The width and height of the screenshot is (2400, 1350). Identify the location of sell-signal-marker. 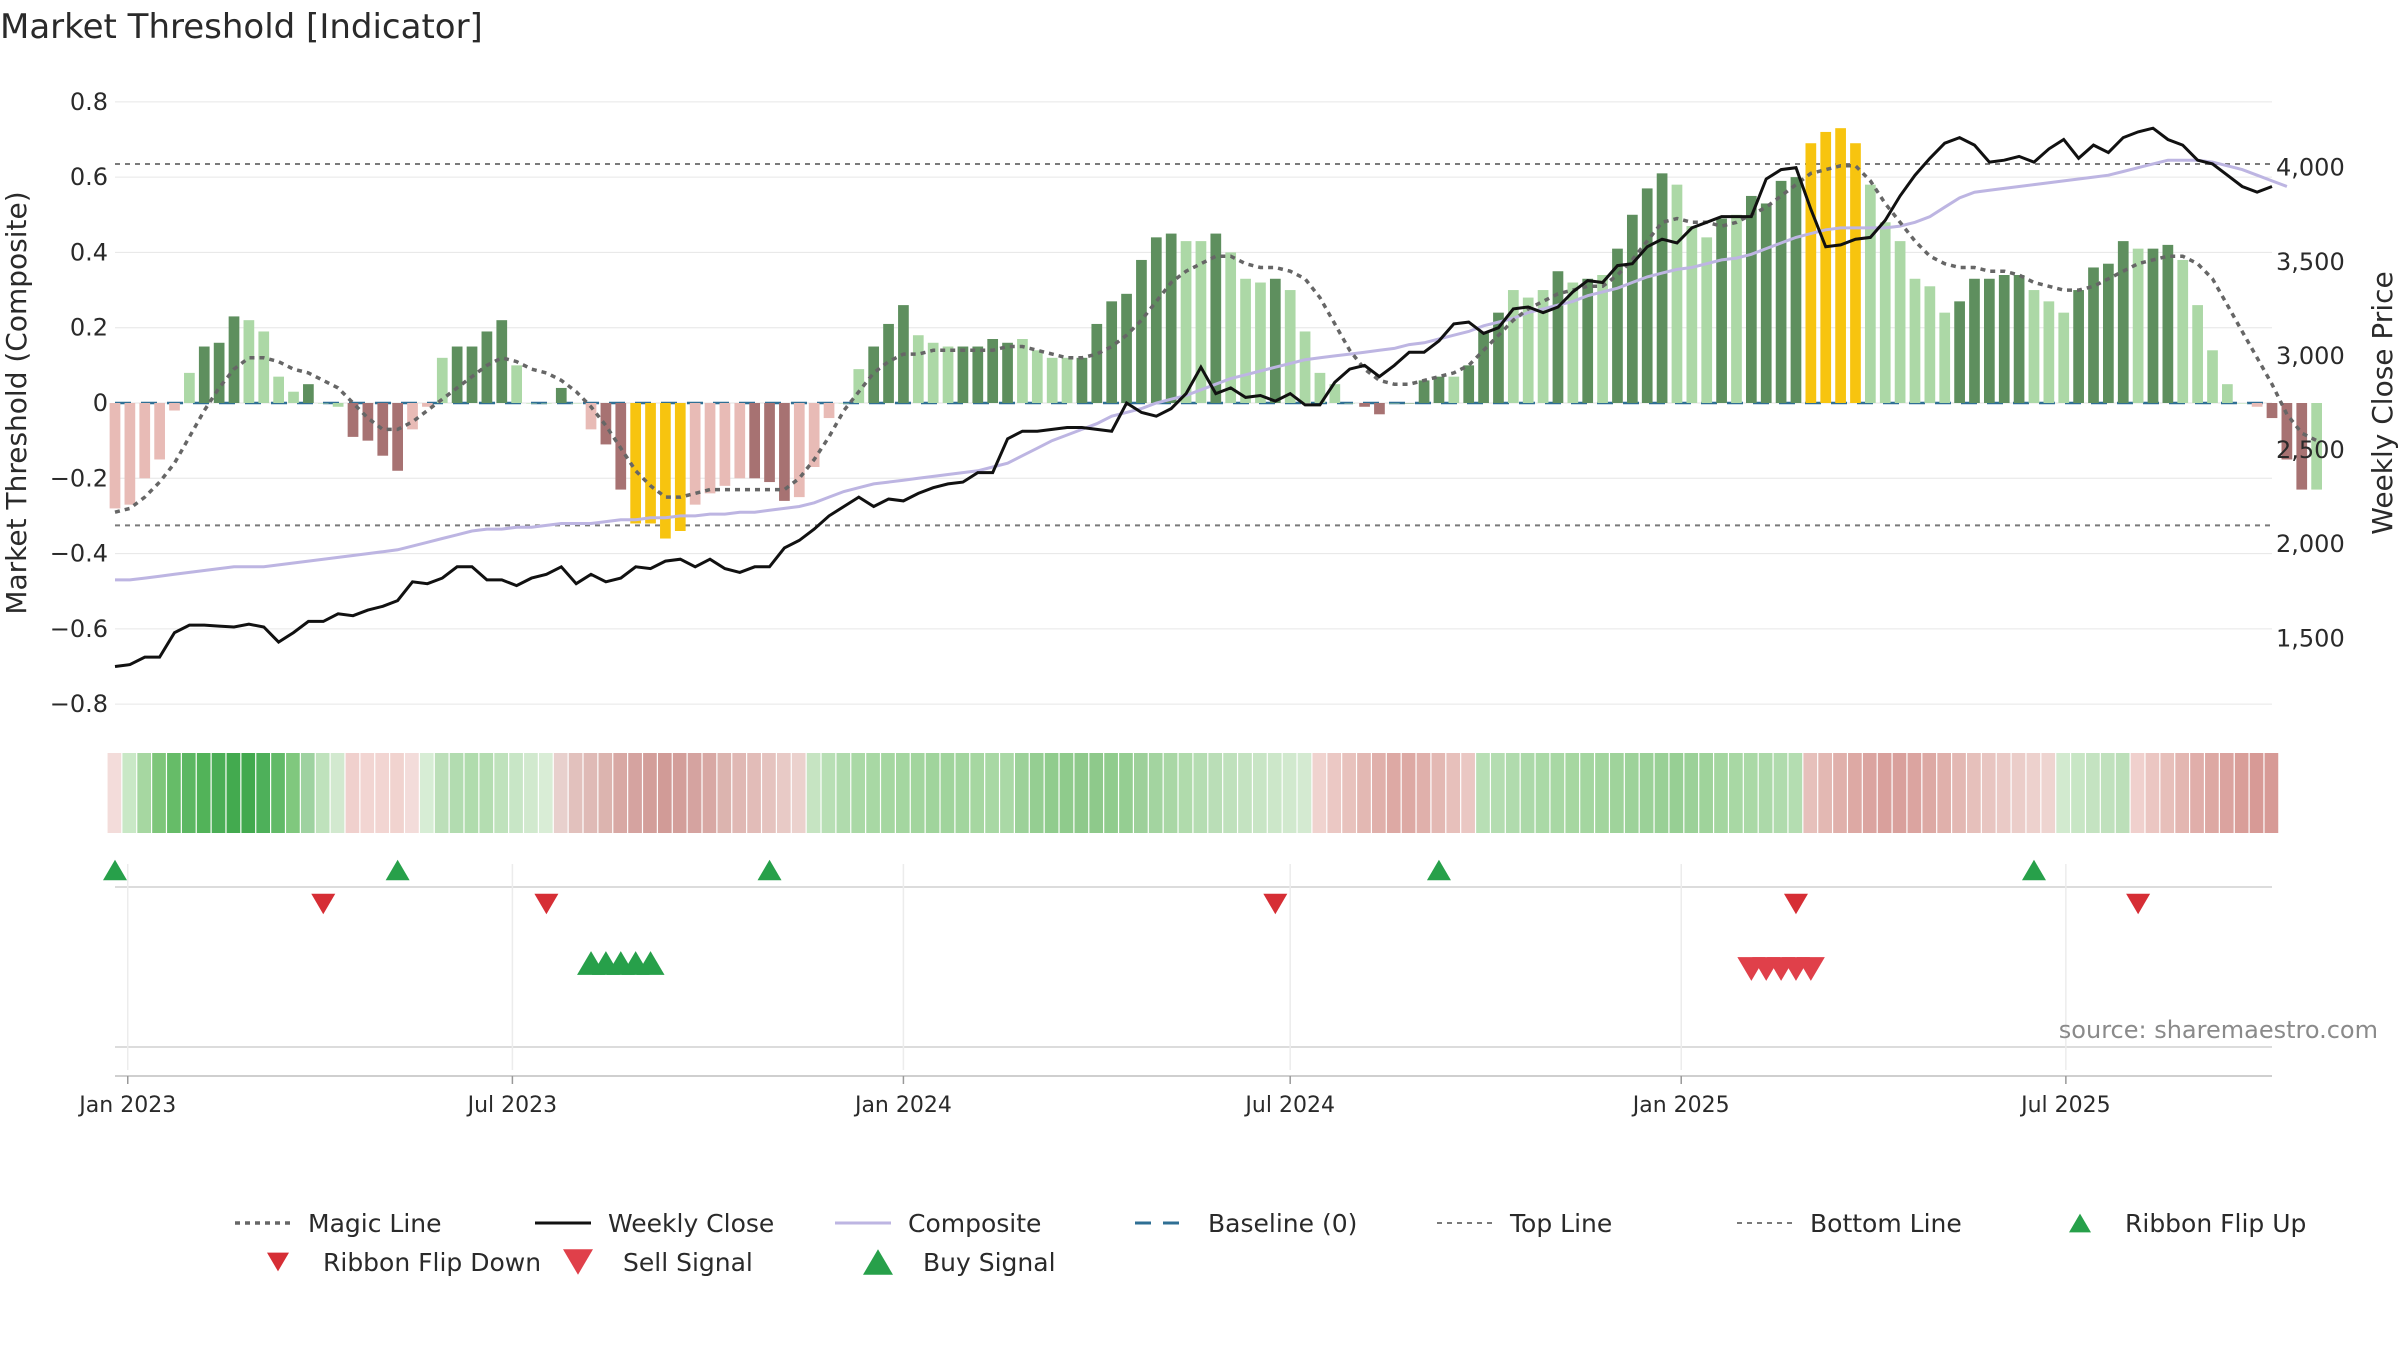
(1810, 969).